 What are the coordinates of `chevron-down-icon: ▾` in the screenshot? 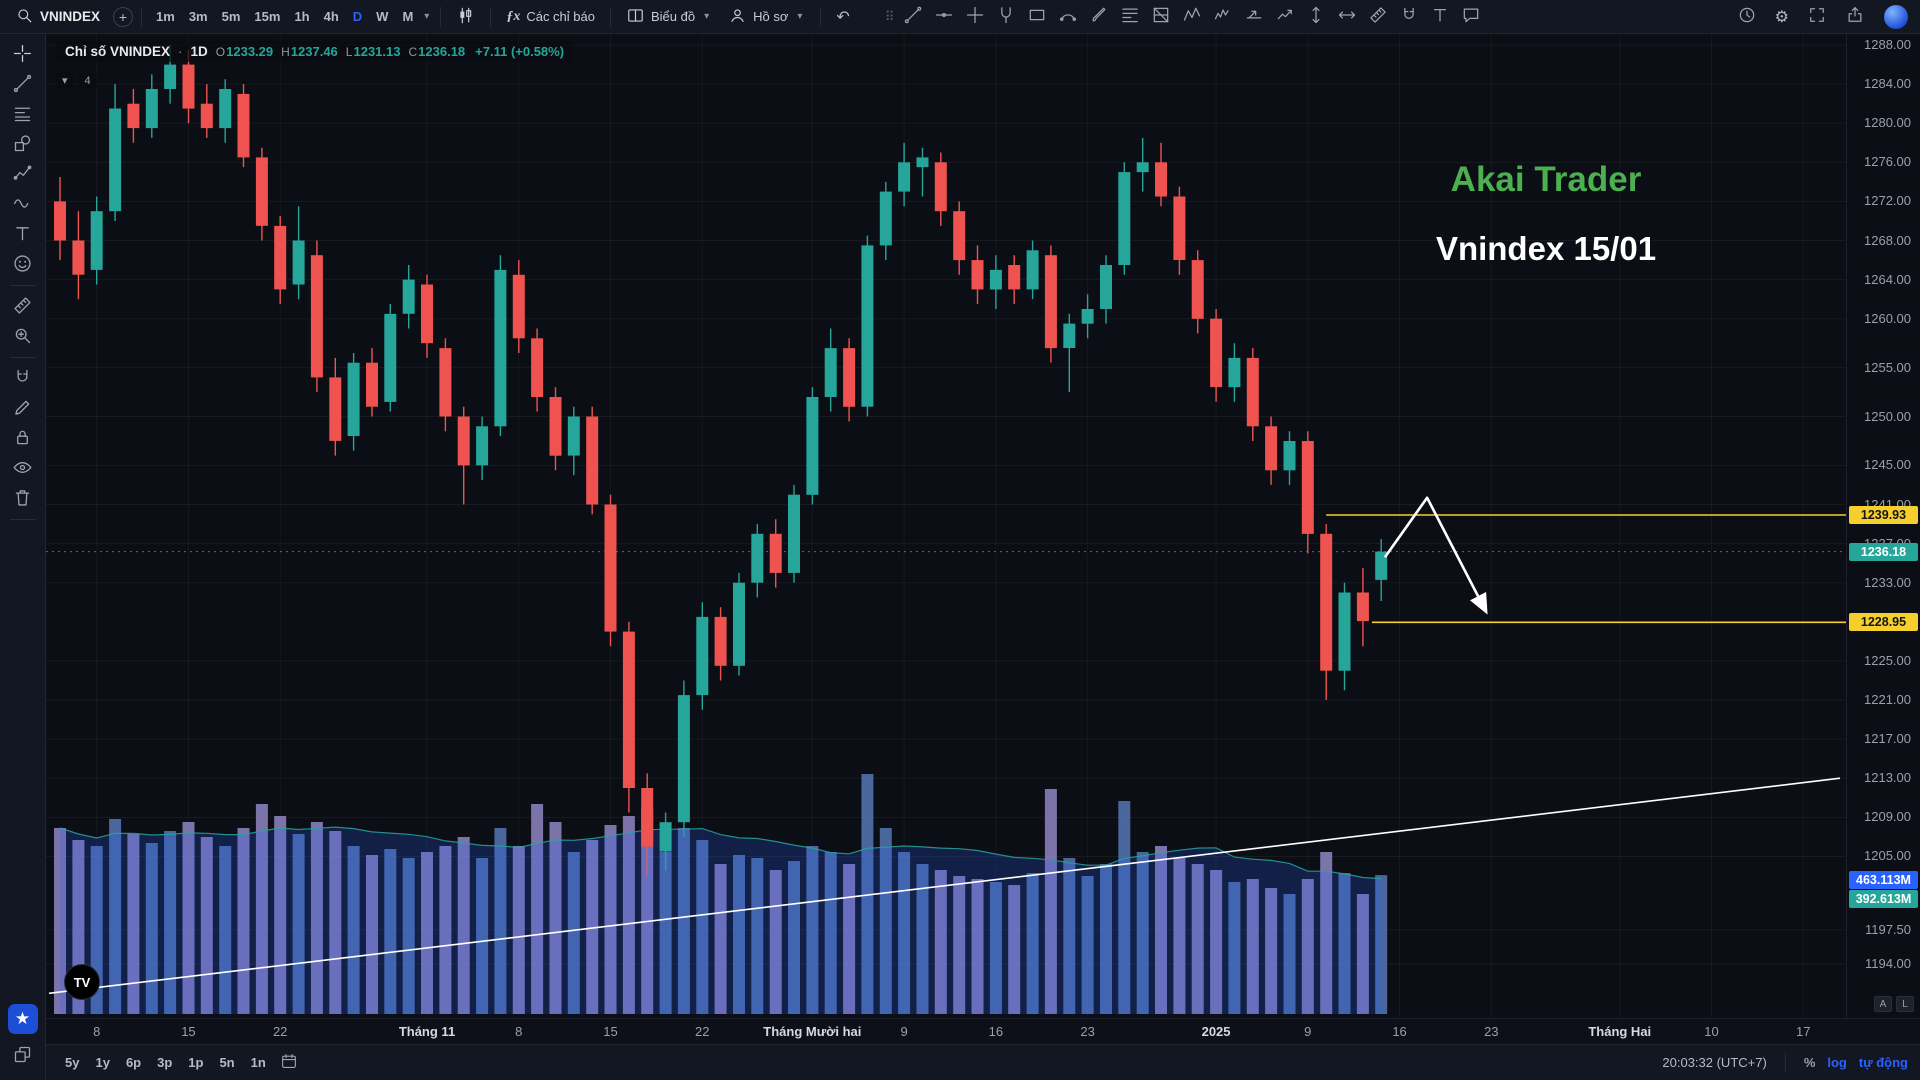 It's located at (707, 16).